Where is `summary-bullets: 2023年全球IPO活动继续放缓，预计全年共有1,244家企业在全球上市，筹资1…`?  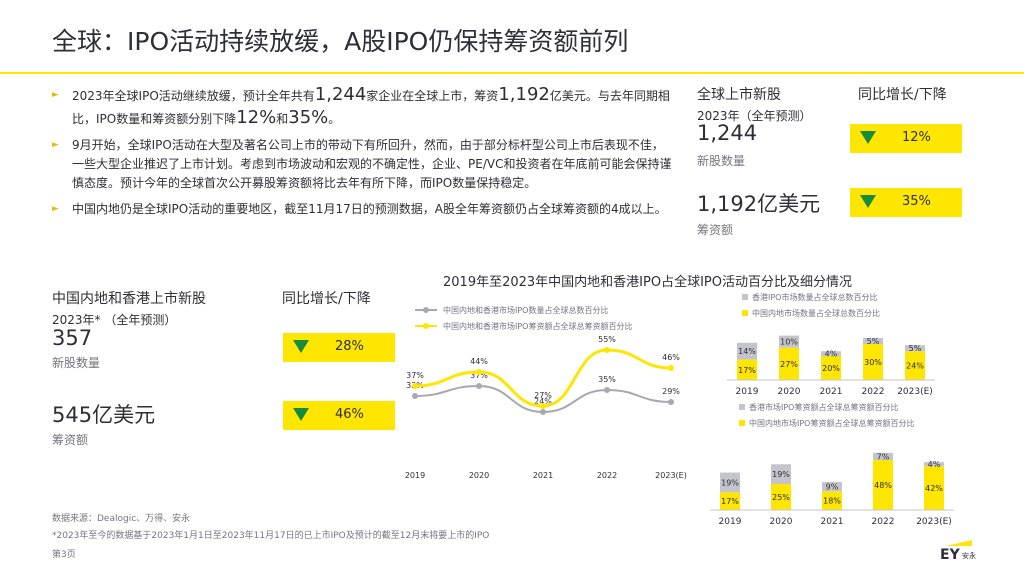
summary-bullets: 2023年全球IPO活动继续放缓，预计全年共有1,244家企业在全球上市，筹资1… is located at coordinates (362, 154).